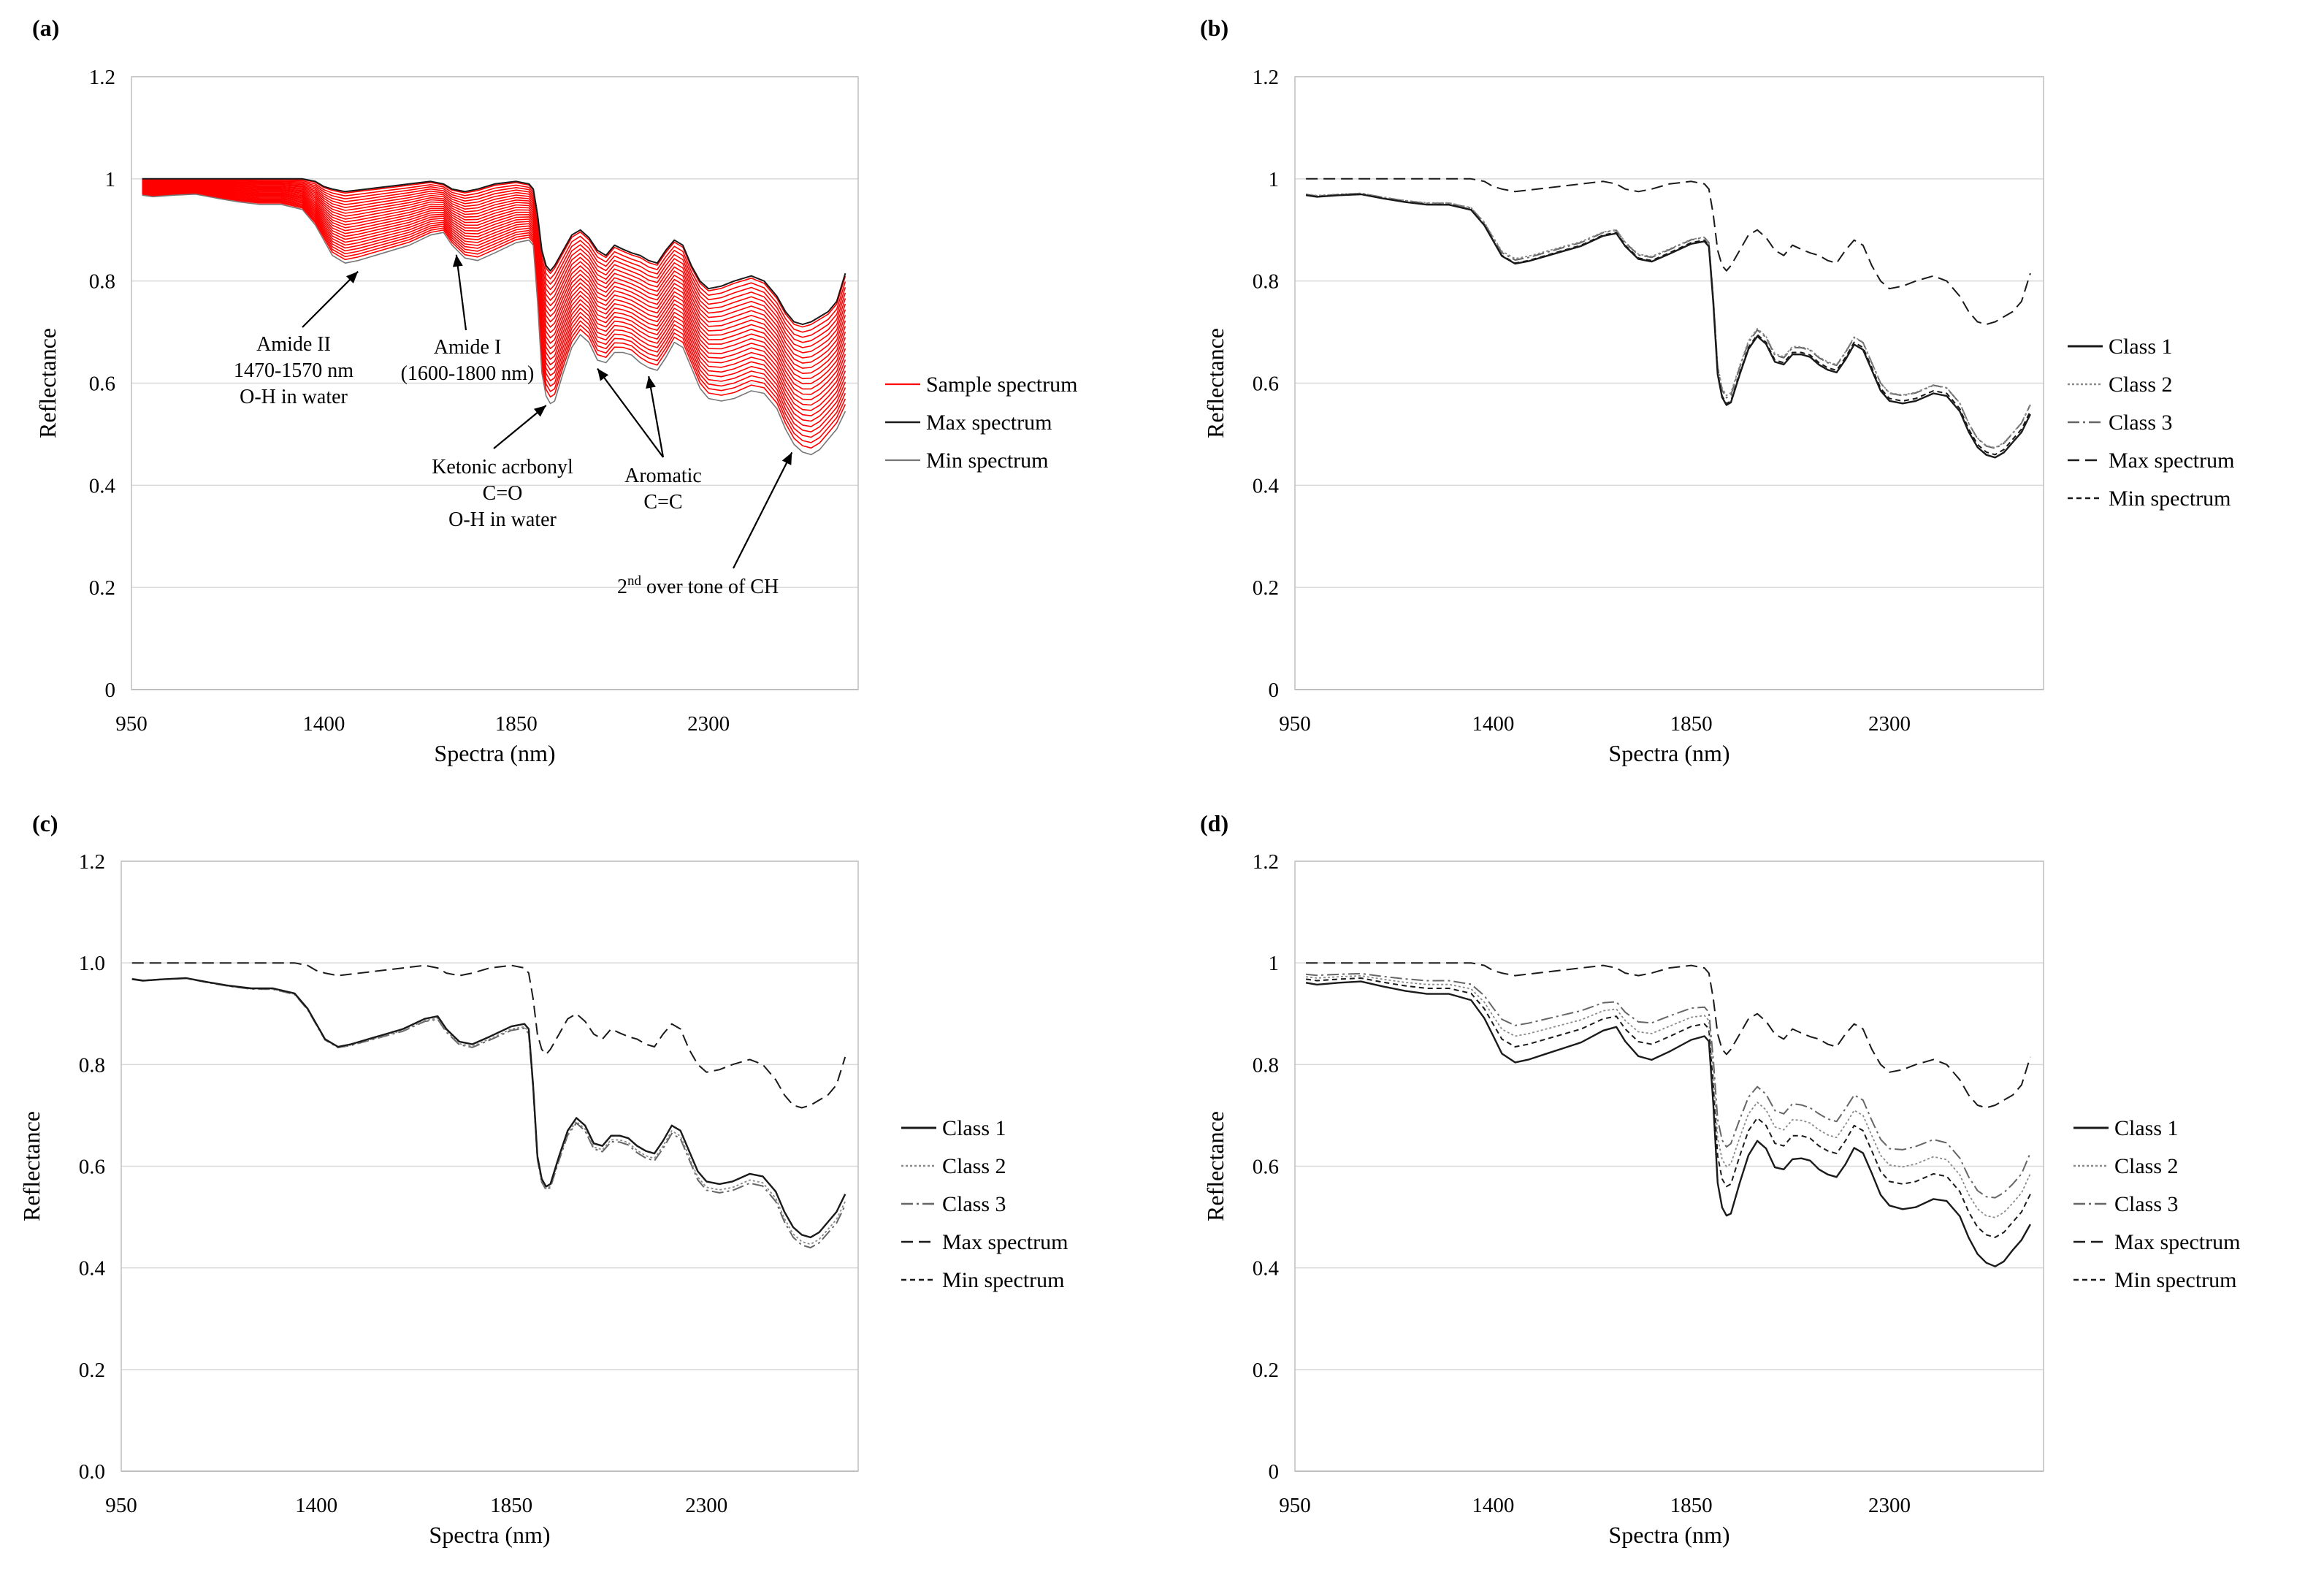  Describe the element at coordinates (468, 373) in the screenshot. I see `annotation-text: (1600-1800 nm)` at that location.